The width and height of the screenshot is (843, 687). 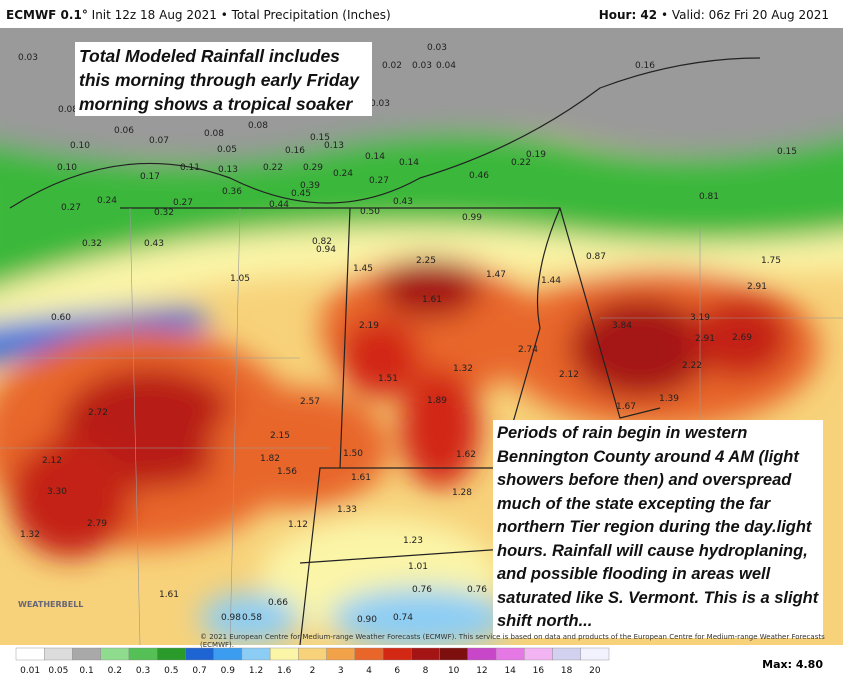 I want to click on map-value: 1.50, so click(x=353, y=454).